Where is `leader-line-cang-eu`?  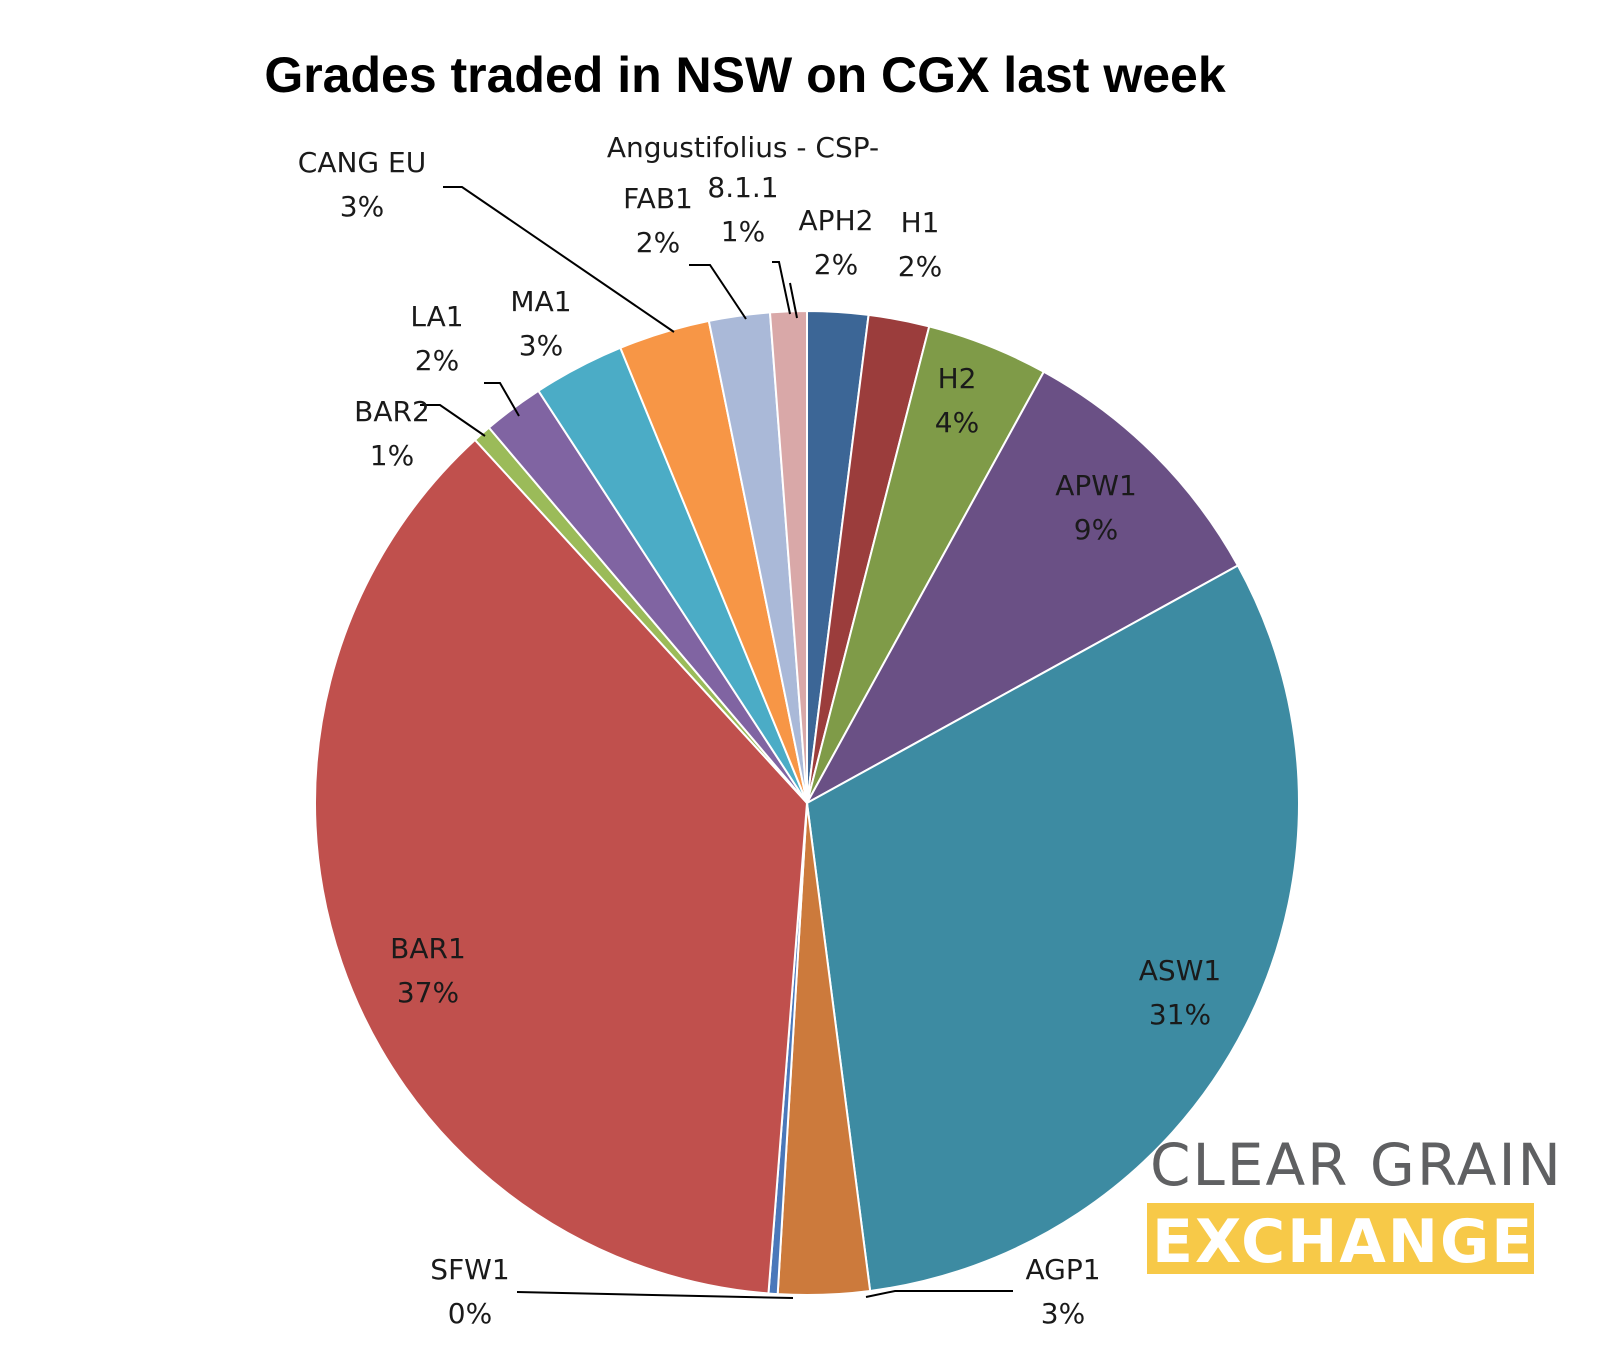 leader-line-cang-eu is located at coordinates (559, 259).